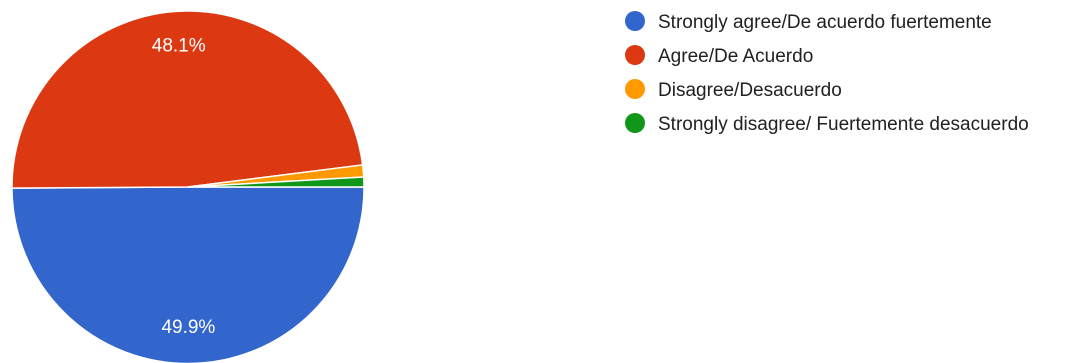 Image resolution: width=1085 pixels, height=363 pixels. What do you see at coordinates (179, 46) in the screenshot?
I see `slice-label: 48.1%` at bounding box center [179, 46].